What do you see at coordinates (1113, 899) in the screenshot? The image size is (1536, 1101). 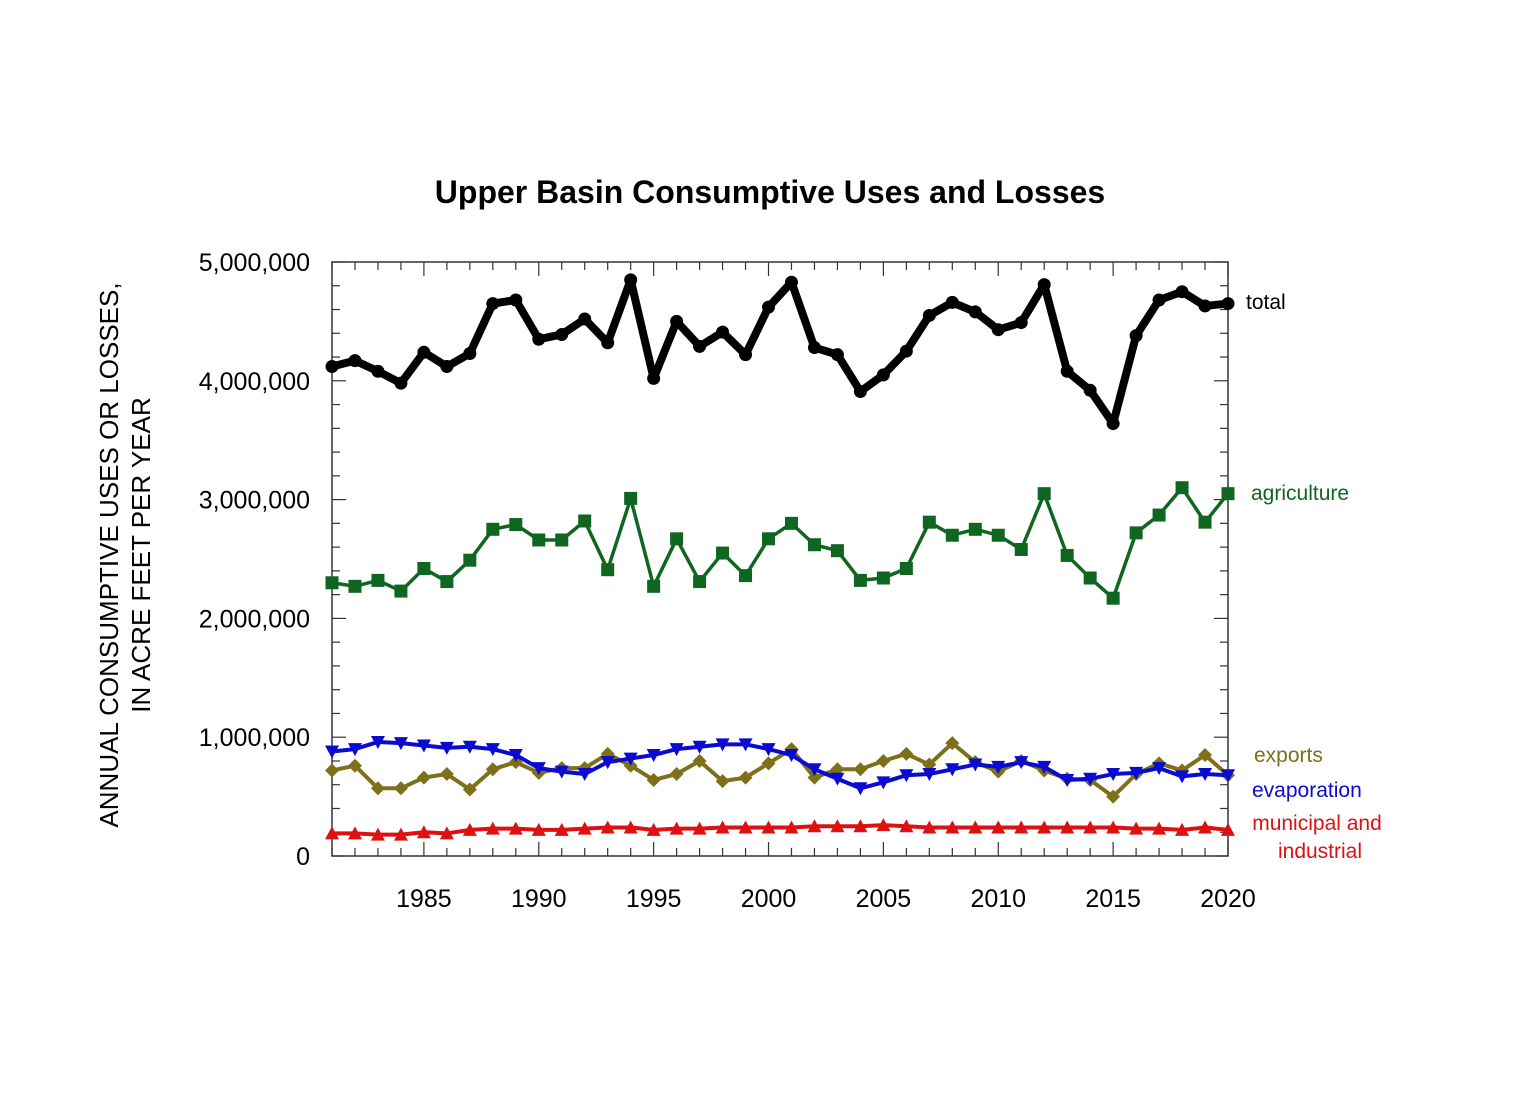 I see `x-tick-label: 2015` at bounding box center [1113, 899].